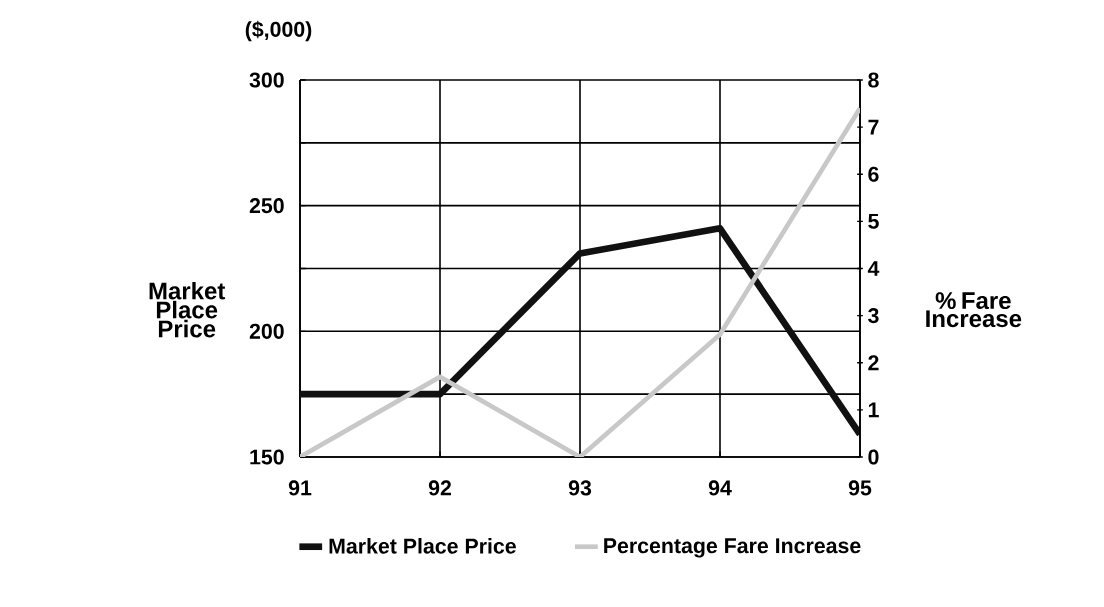  I want to click on y2-axis-title: % Fare Increase, so click(974, 310).